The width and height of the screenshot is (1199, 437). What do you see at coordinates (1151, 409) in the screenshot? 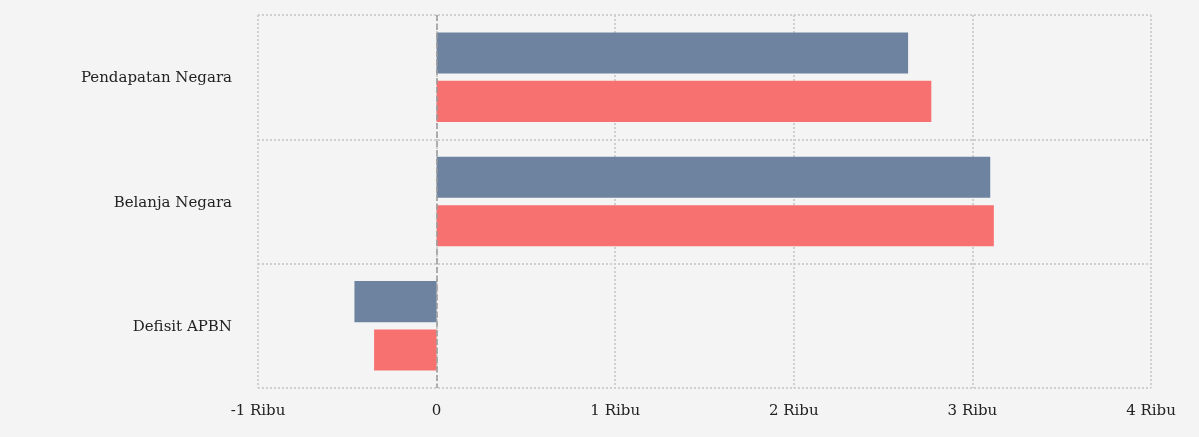
I see `x-tick-label: 4 Ribu` at bounding box center [1151, 409].